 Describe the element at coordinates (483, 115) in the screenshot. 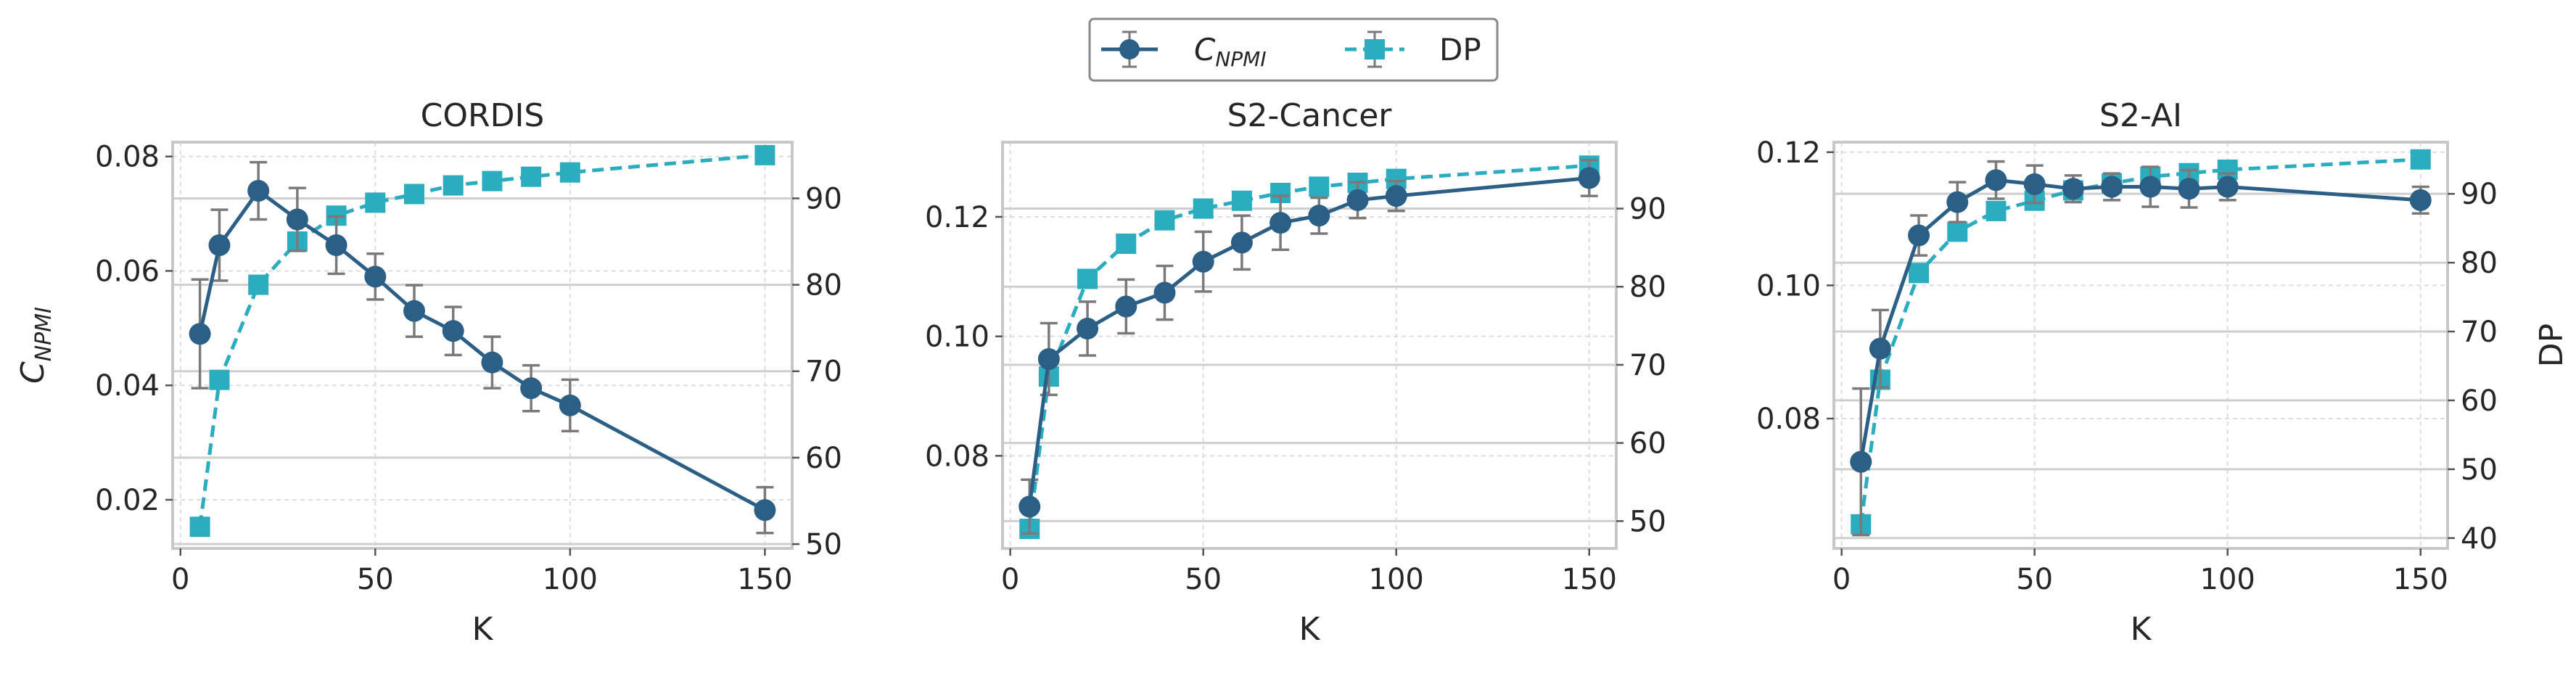

I see `panel-title: CORDIS` at that location.